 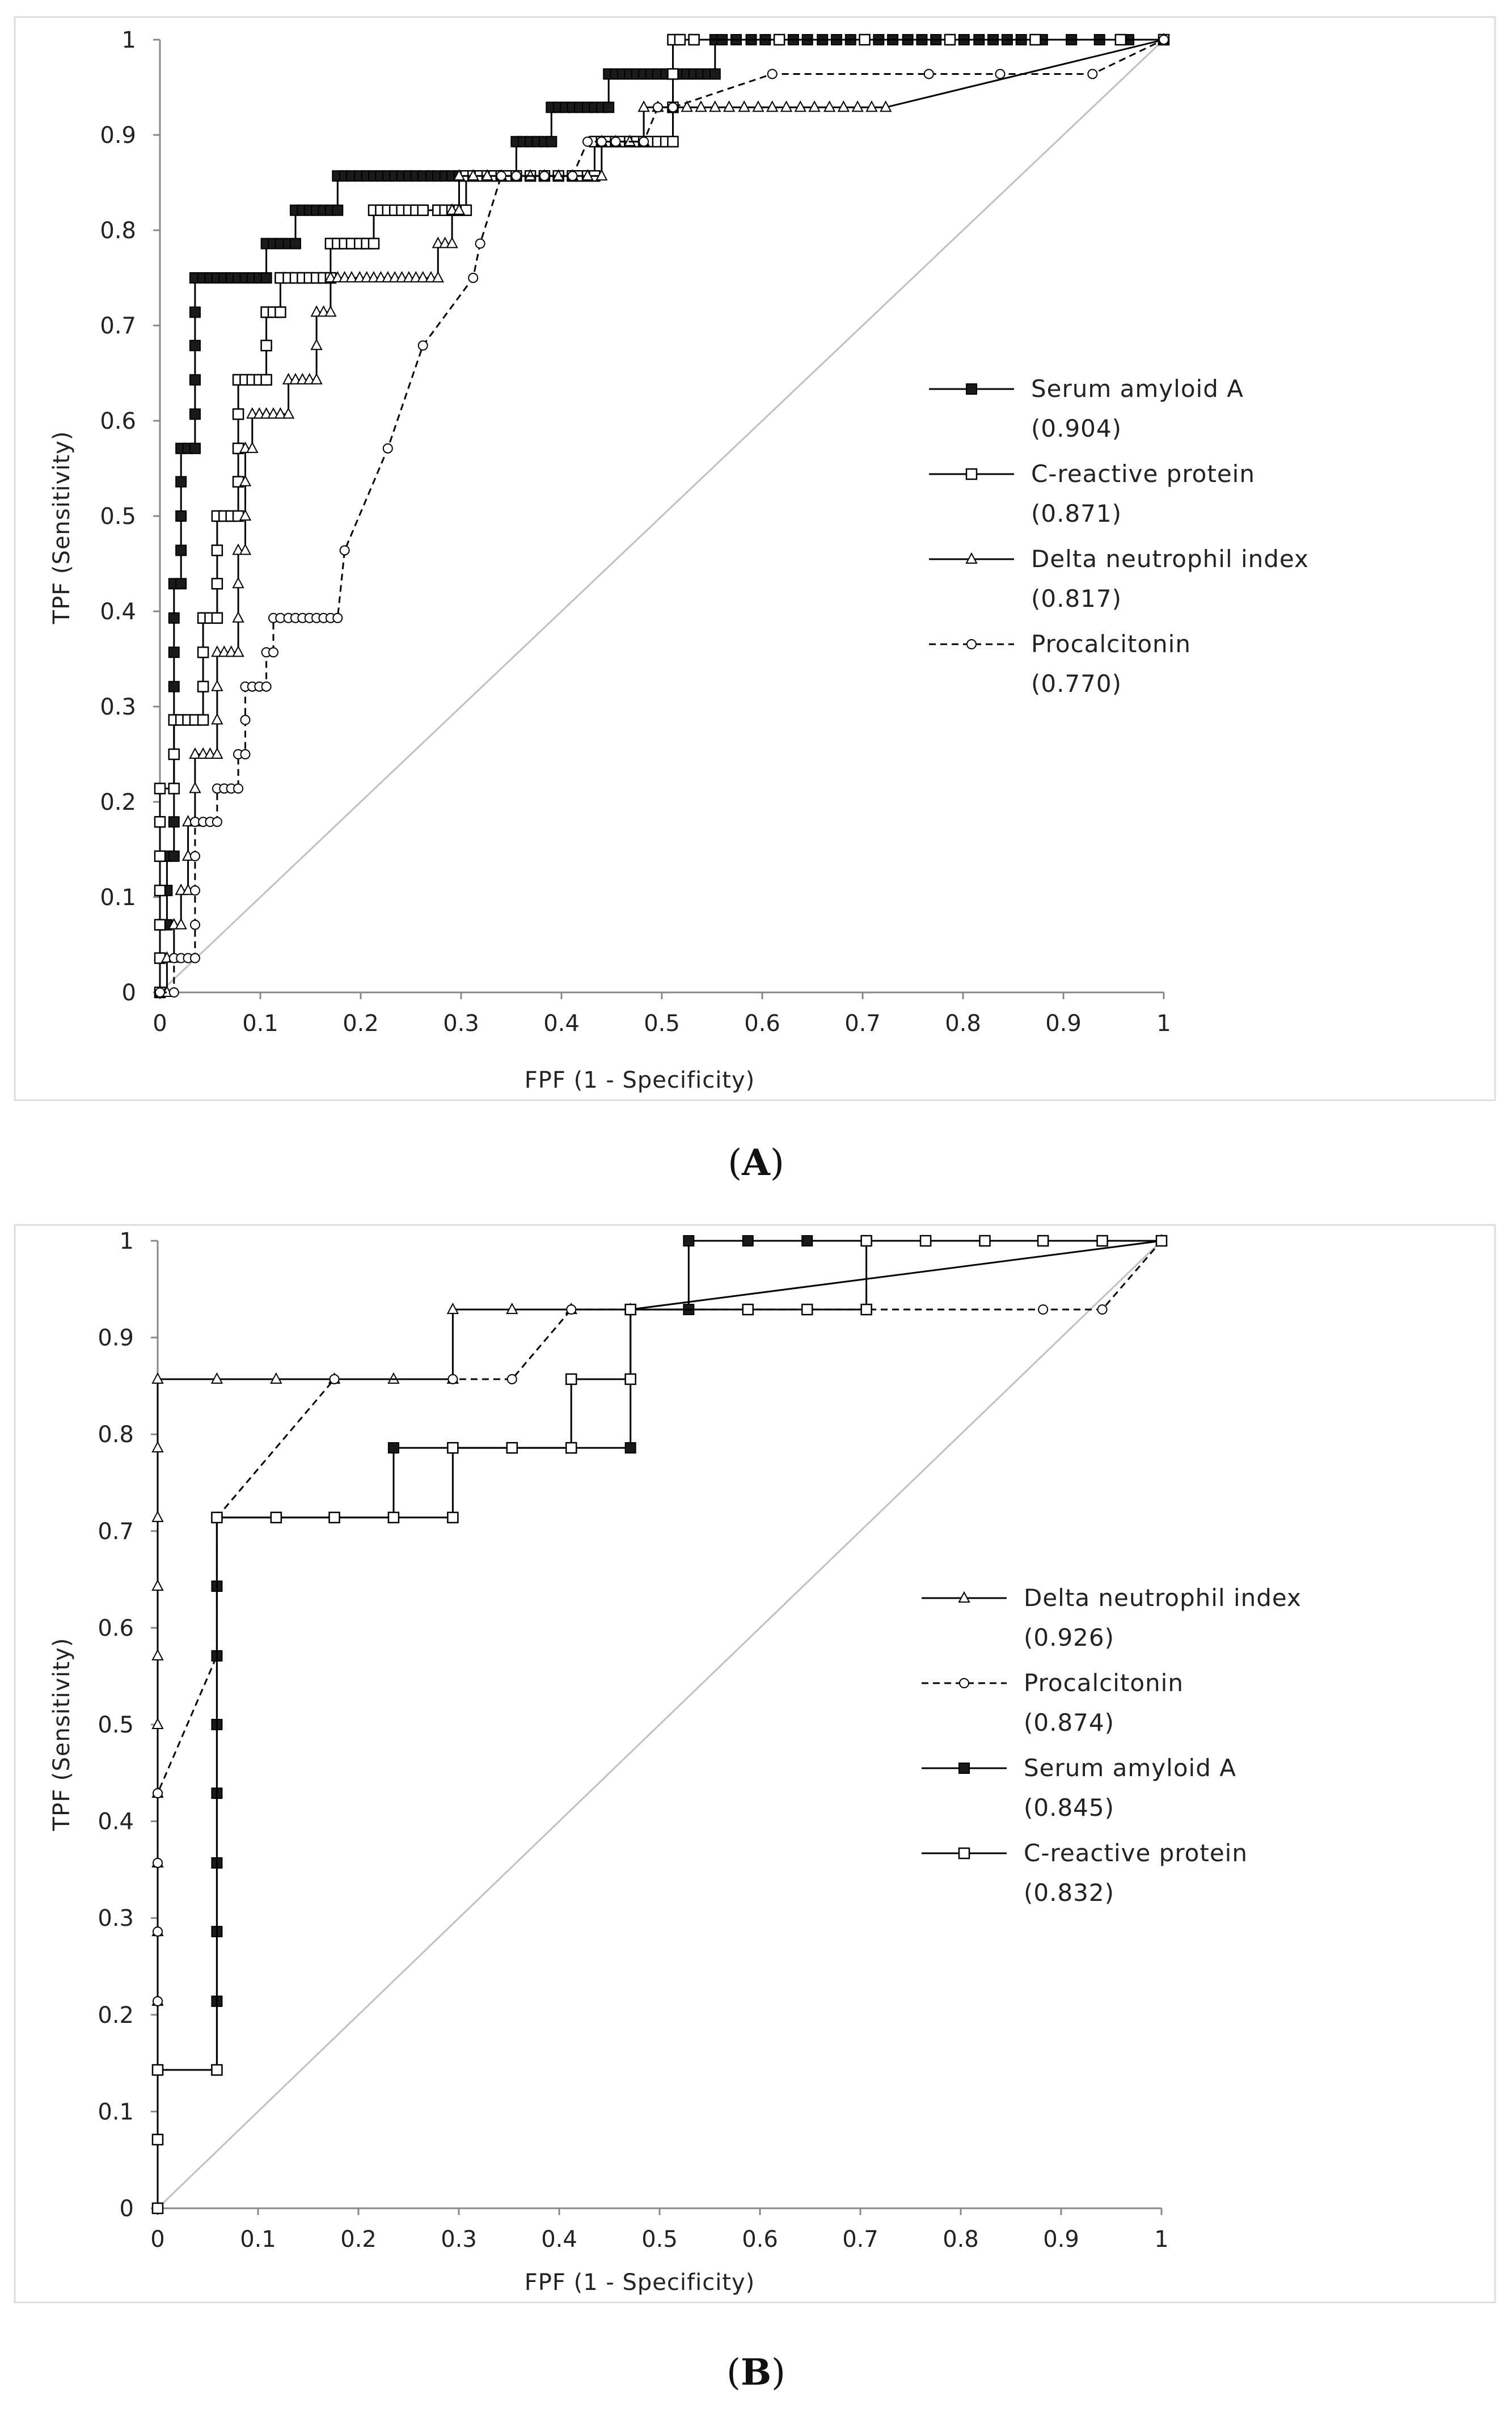 I want to click on panel-b-legend-auc-serum-amyloid-a: (0.845), so click(x=1069, y=1808).